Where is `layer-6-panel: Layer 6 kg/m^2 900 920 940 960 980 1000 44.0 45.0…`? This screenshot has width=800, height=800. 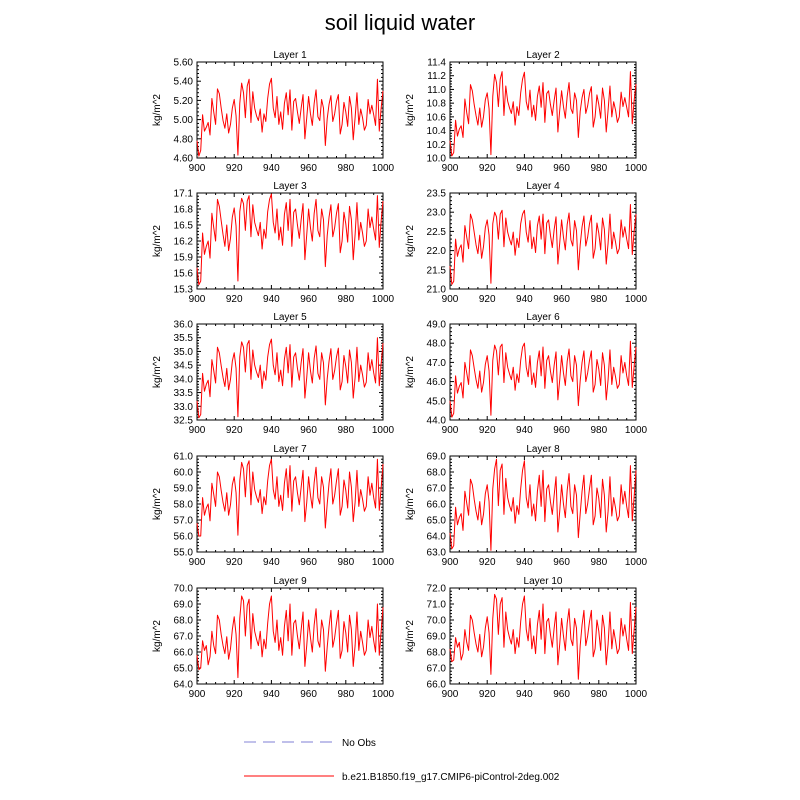
layer-6-panel: Layer 6 kg/m^2 900 920 940 960 980 1000 44.0 45.0… is located at coordinates (526, 374).